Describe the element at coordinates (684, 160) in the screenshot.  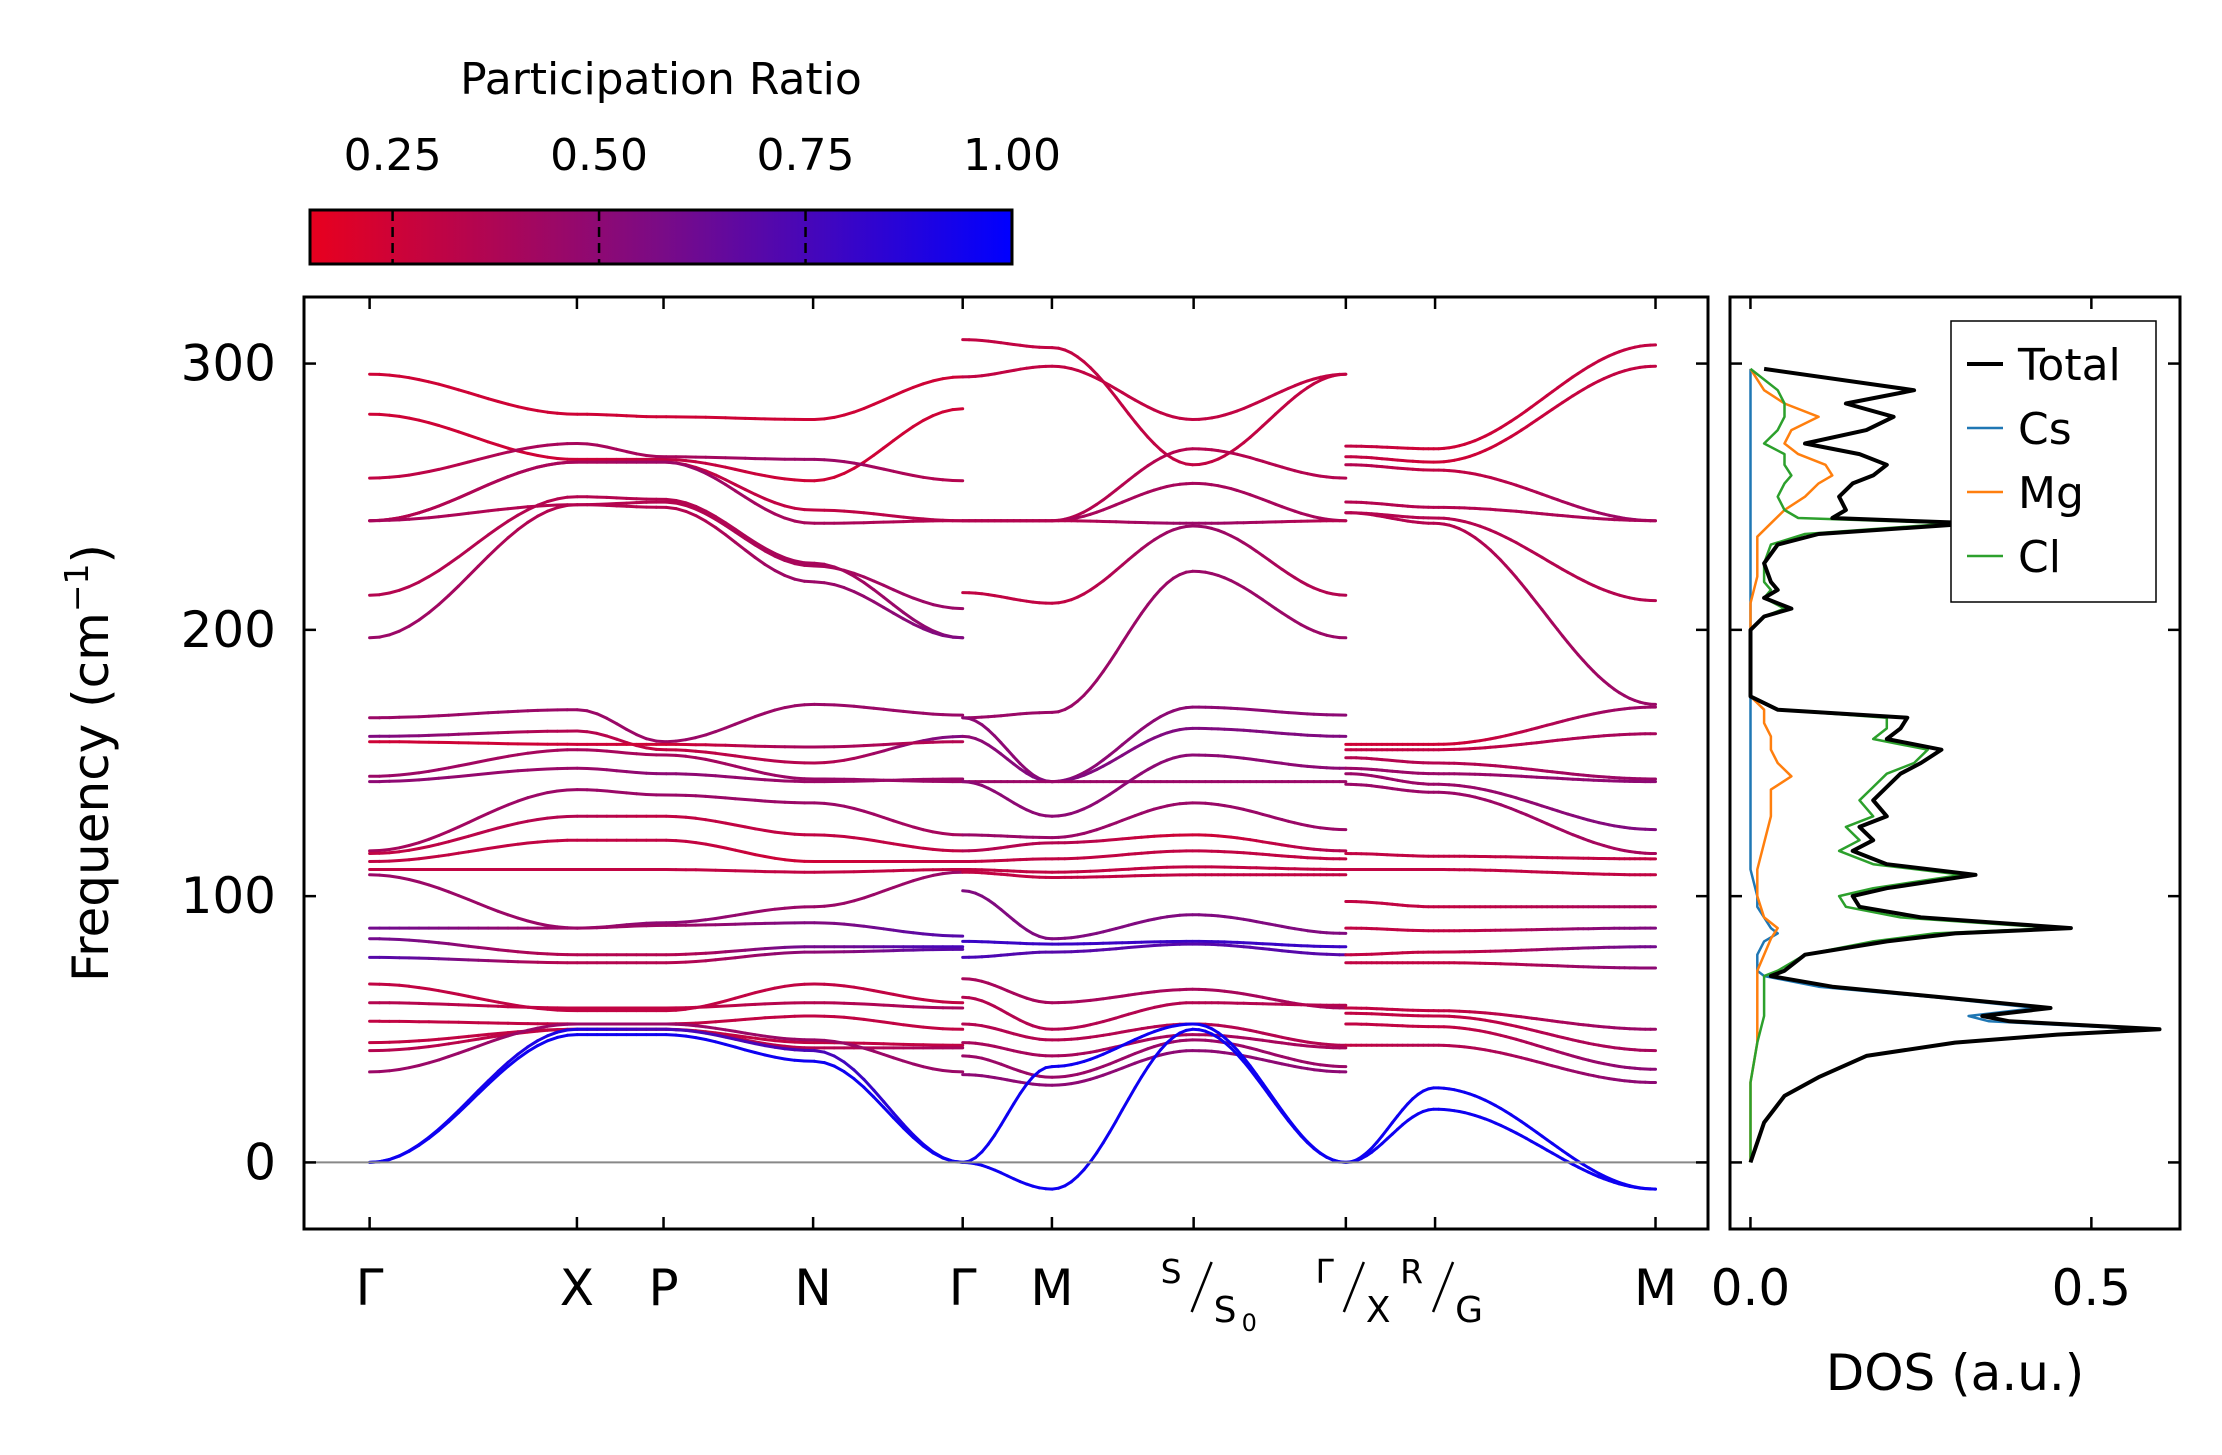
I see `colorbar: Participation Ratio 0.25 0.50 0.75 1.00` at that location.